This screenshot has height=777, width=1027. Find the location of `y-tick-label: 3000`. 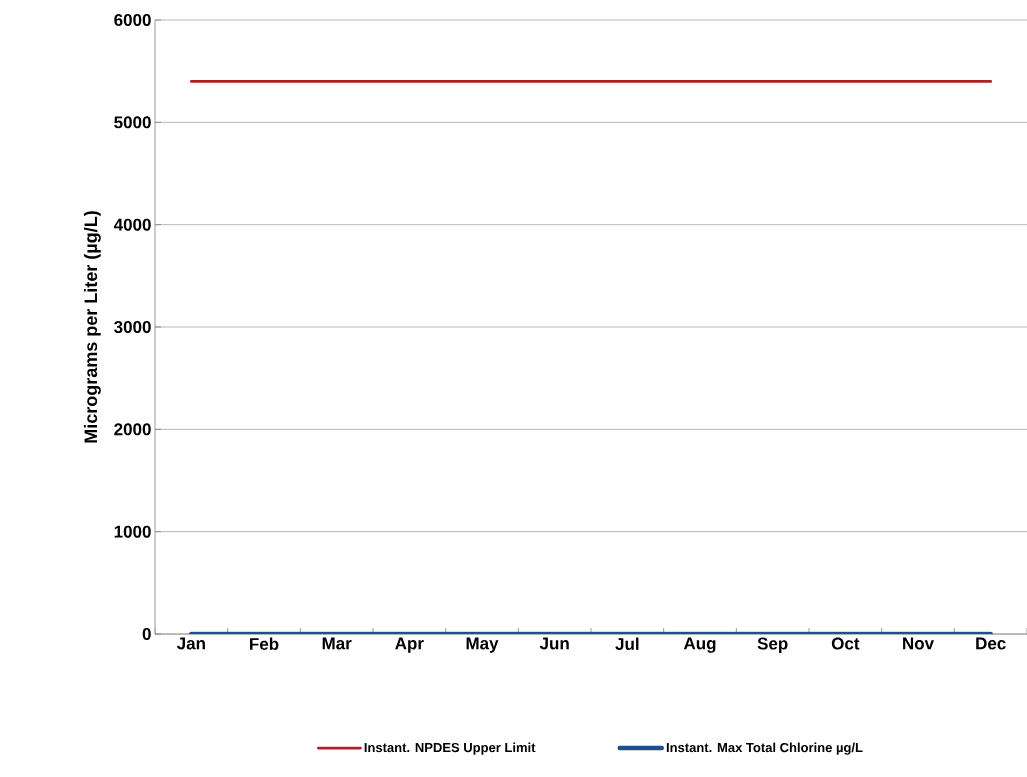

y-tick-label: 3000 is located at coordinates (132, 327).